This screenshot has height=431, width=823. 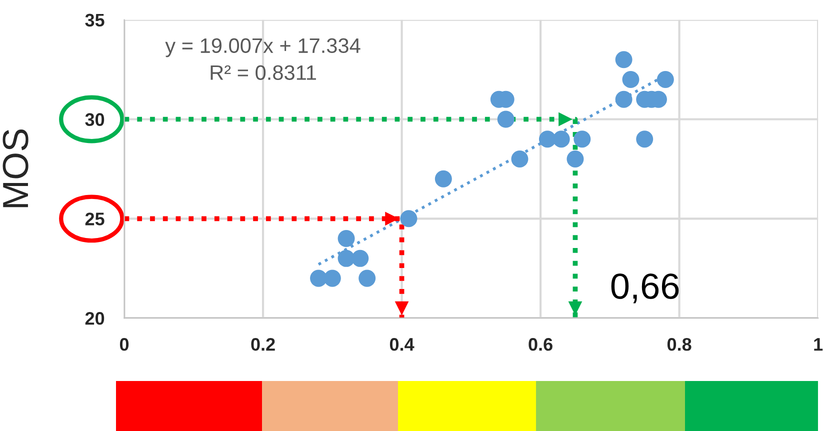 What do you see at coordinates (540, 344) in the screenshot?
I see `x-tick-label: 0.6` at bounding box center [540, 344].